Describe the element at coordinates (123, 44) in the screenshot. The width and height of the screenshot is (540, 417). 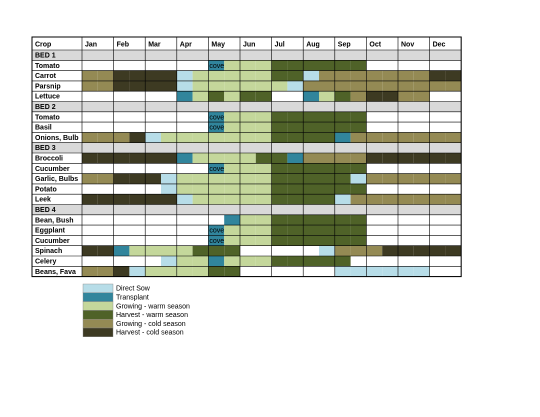
I see `month-label: Feb` at that location.